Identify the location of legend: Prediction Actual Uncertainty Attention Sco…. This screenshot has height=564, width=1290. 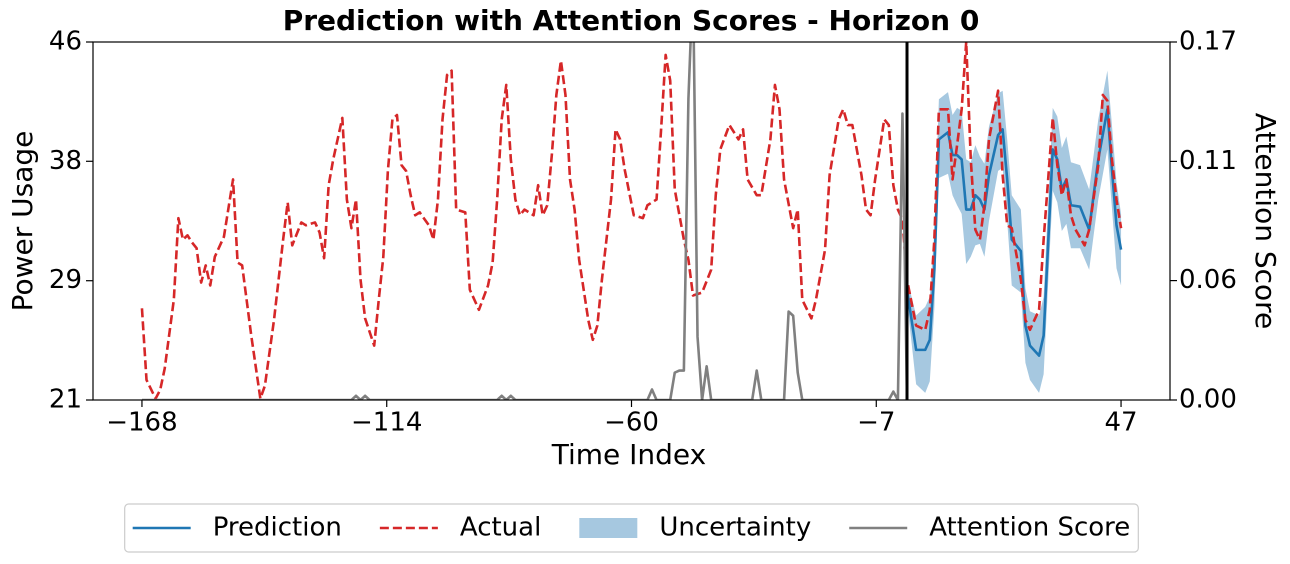
(631, 528).